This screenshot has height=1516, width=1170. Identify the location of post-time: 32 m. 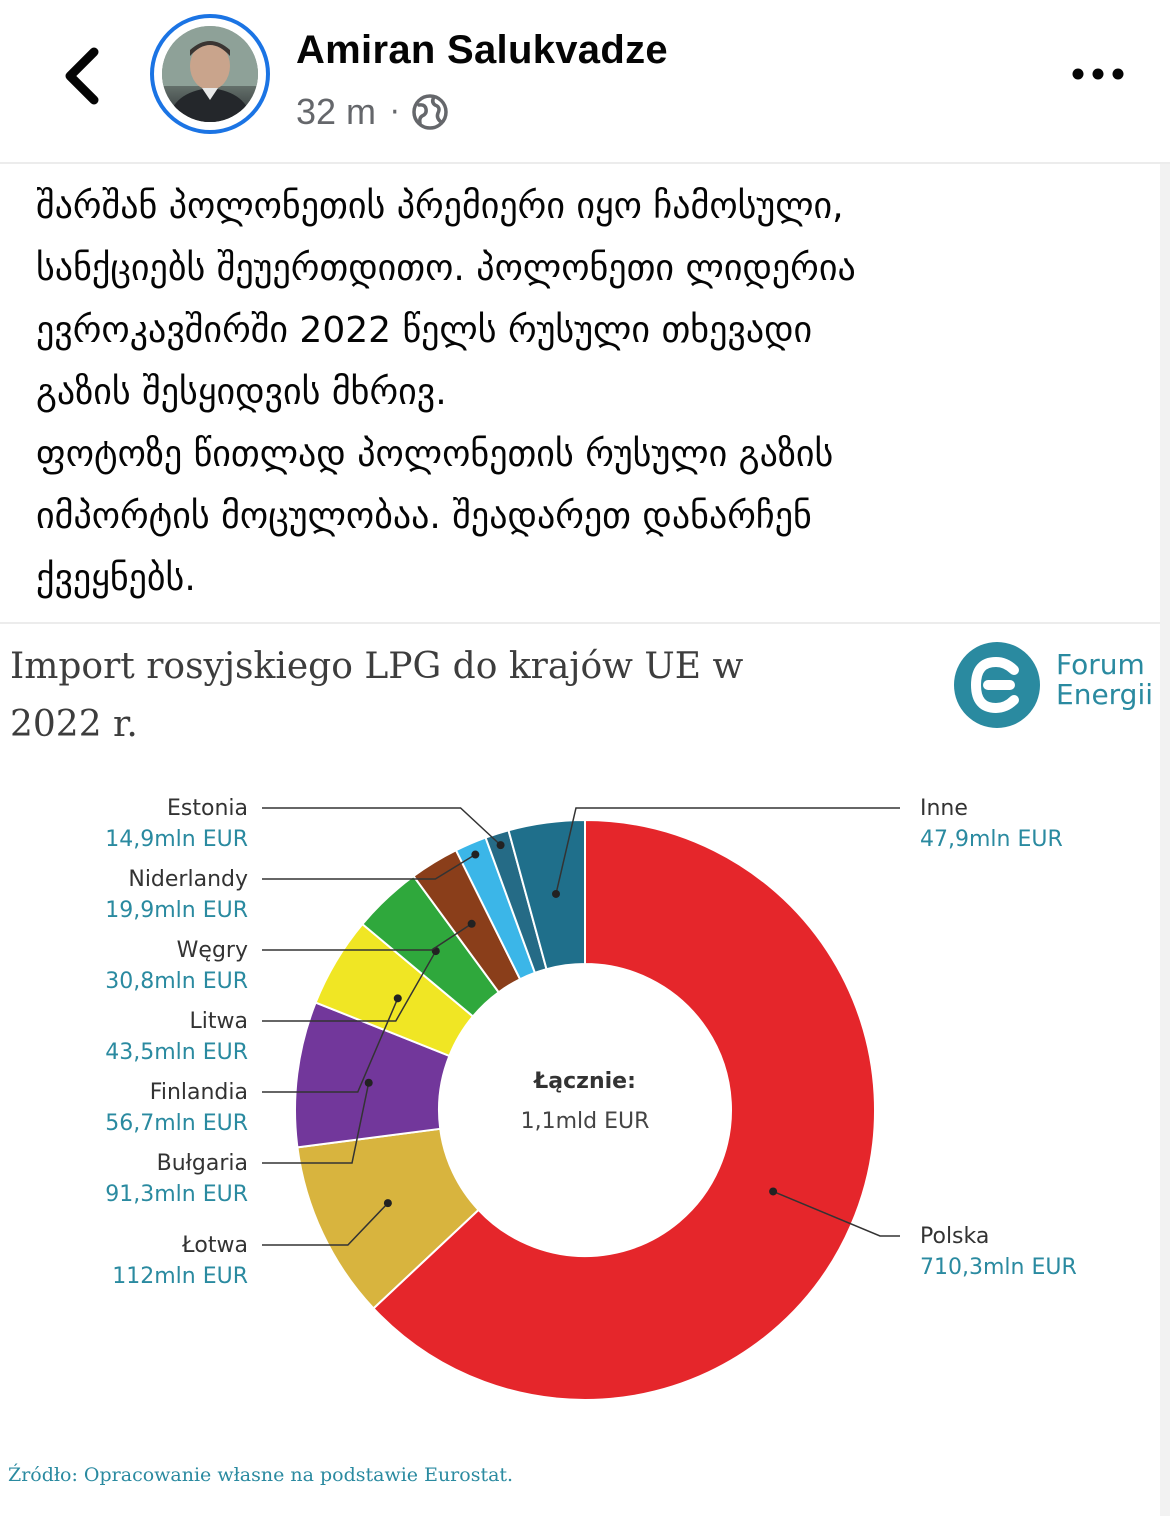
(336, 111).